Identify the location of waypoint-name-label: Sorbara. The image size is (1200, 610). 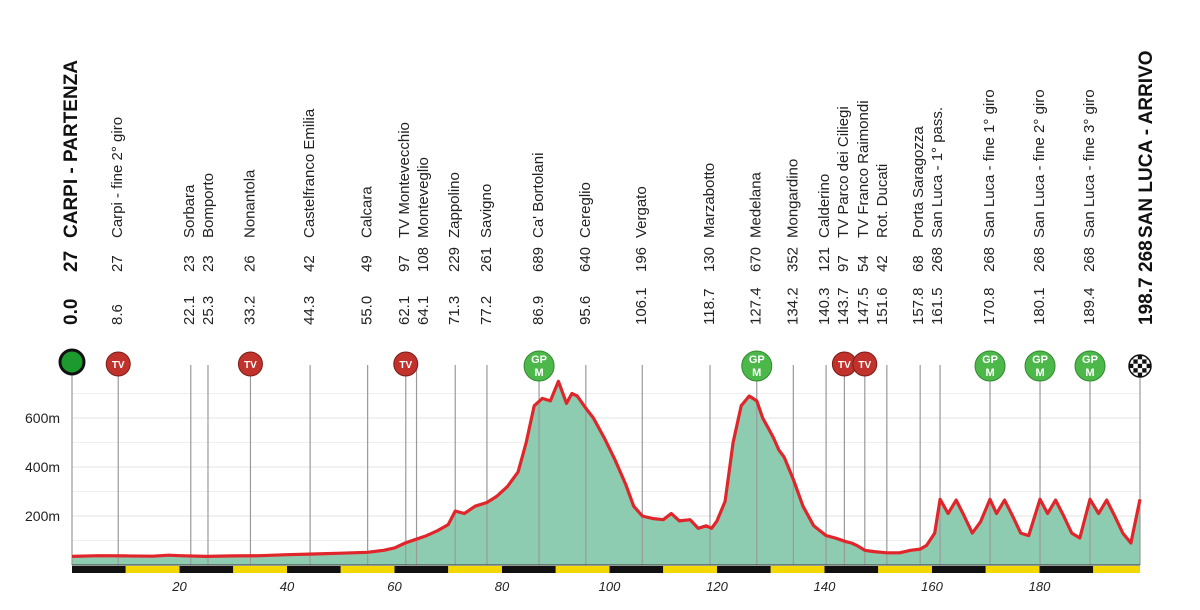
(189, 211).